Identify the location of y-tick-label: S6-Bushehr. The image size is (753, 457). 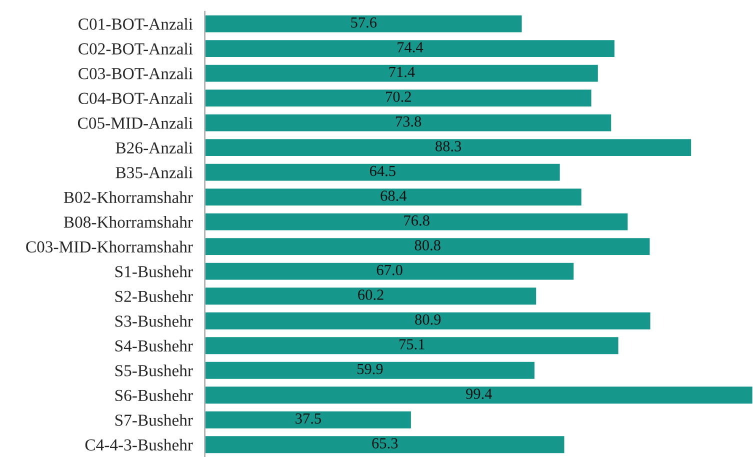
(154, 395).